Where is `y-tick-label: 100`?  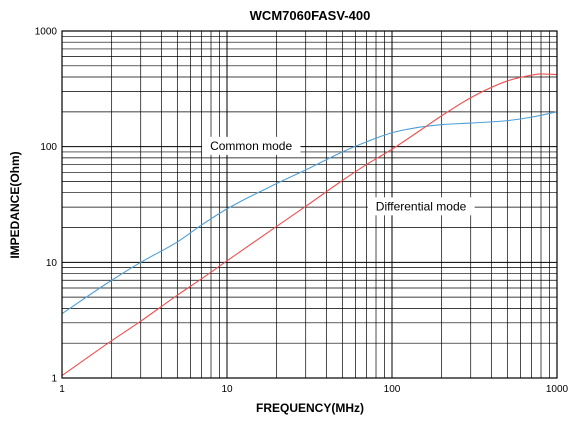
y-tick-label: 100 is located at coordinates (48, 147).